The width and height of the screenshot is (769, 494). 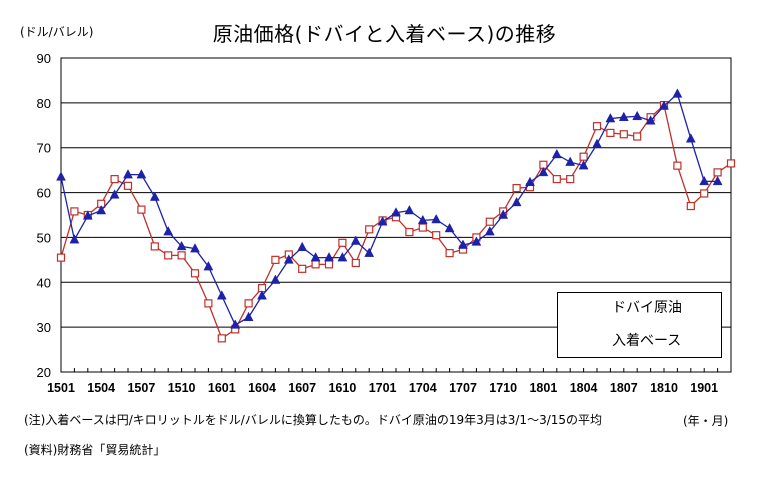 What do you see at coordinates (383, 388) in the screenshot?
I see `x-tick-label: 1701` at bounding box center [383, 388].